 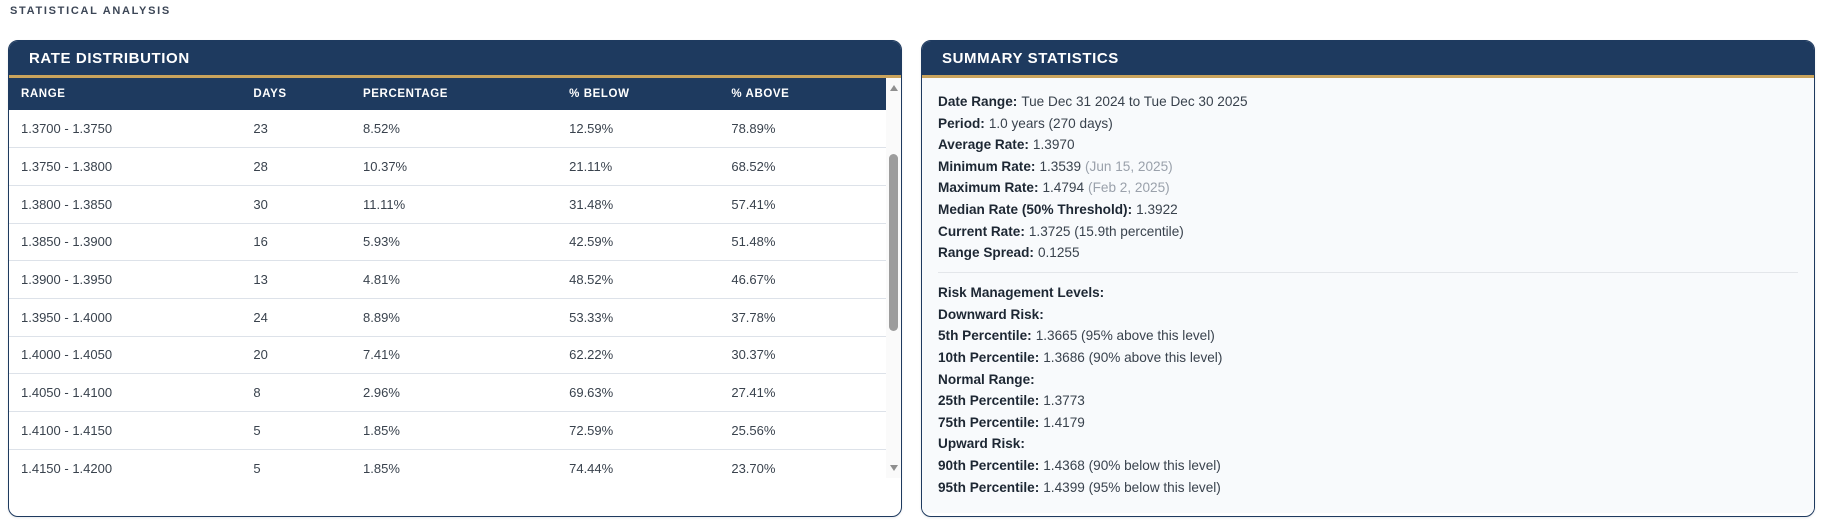 What do you see at coordinates (1106, 231) in the screenshot?
I see `summary-value: 1.3725 (15.9th percentile)` at bounding box center [1106, 231].